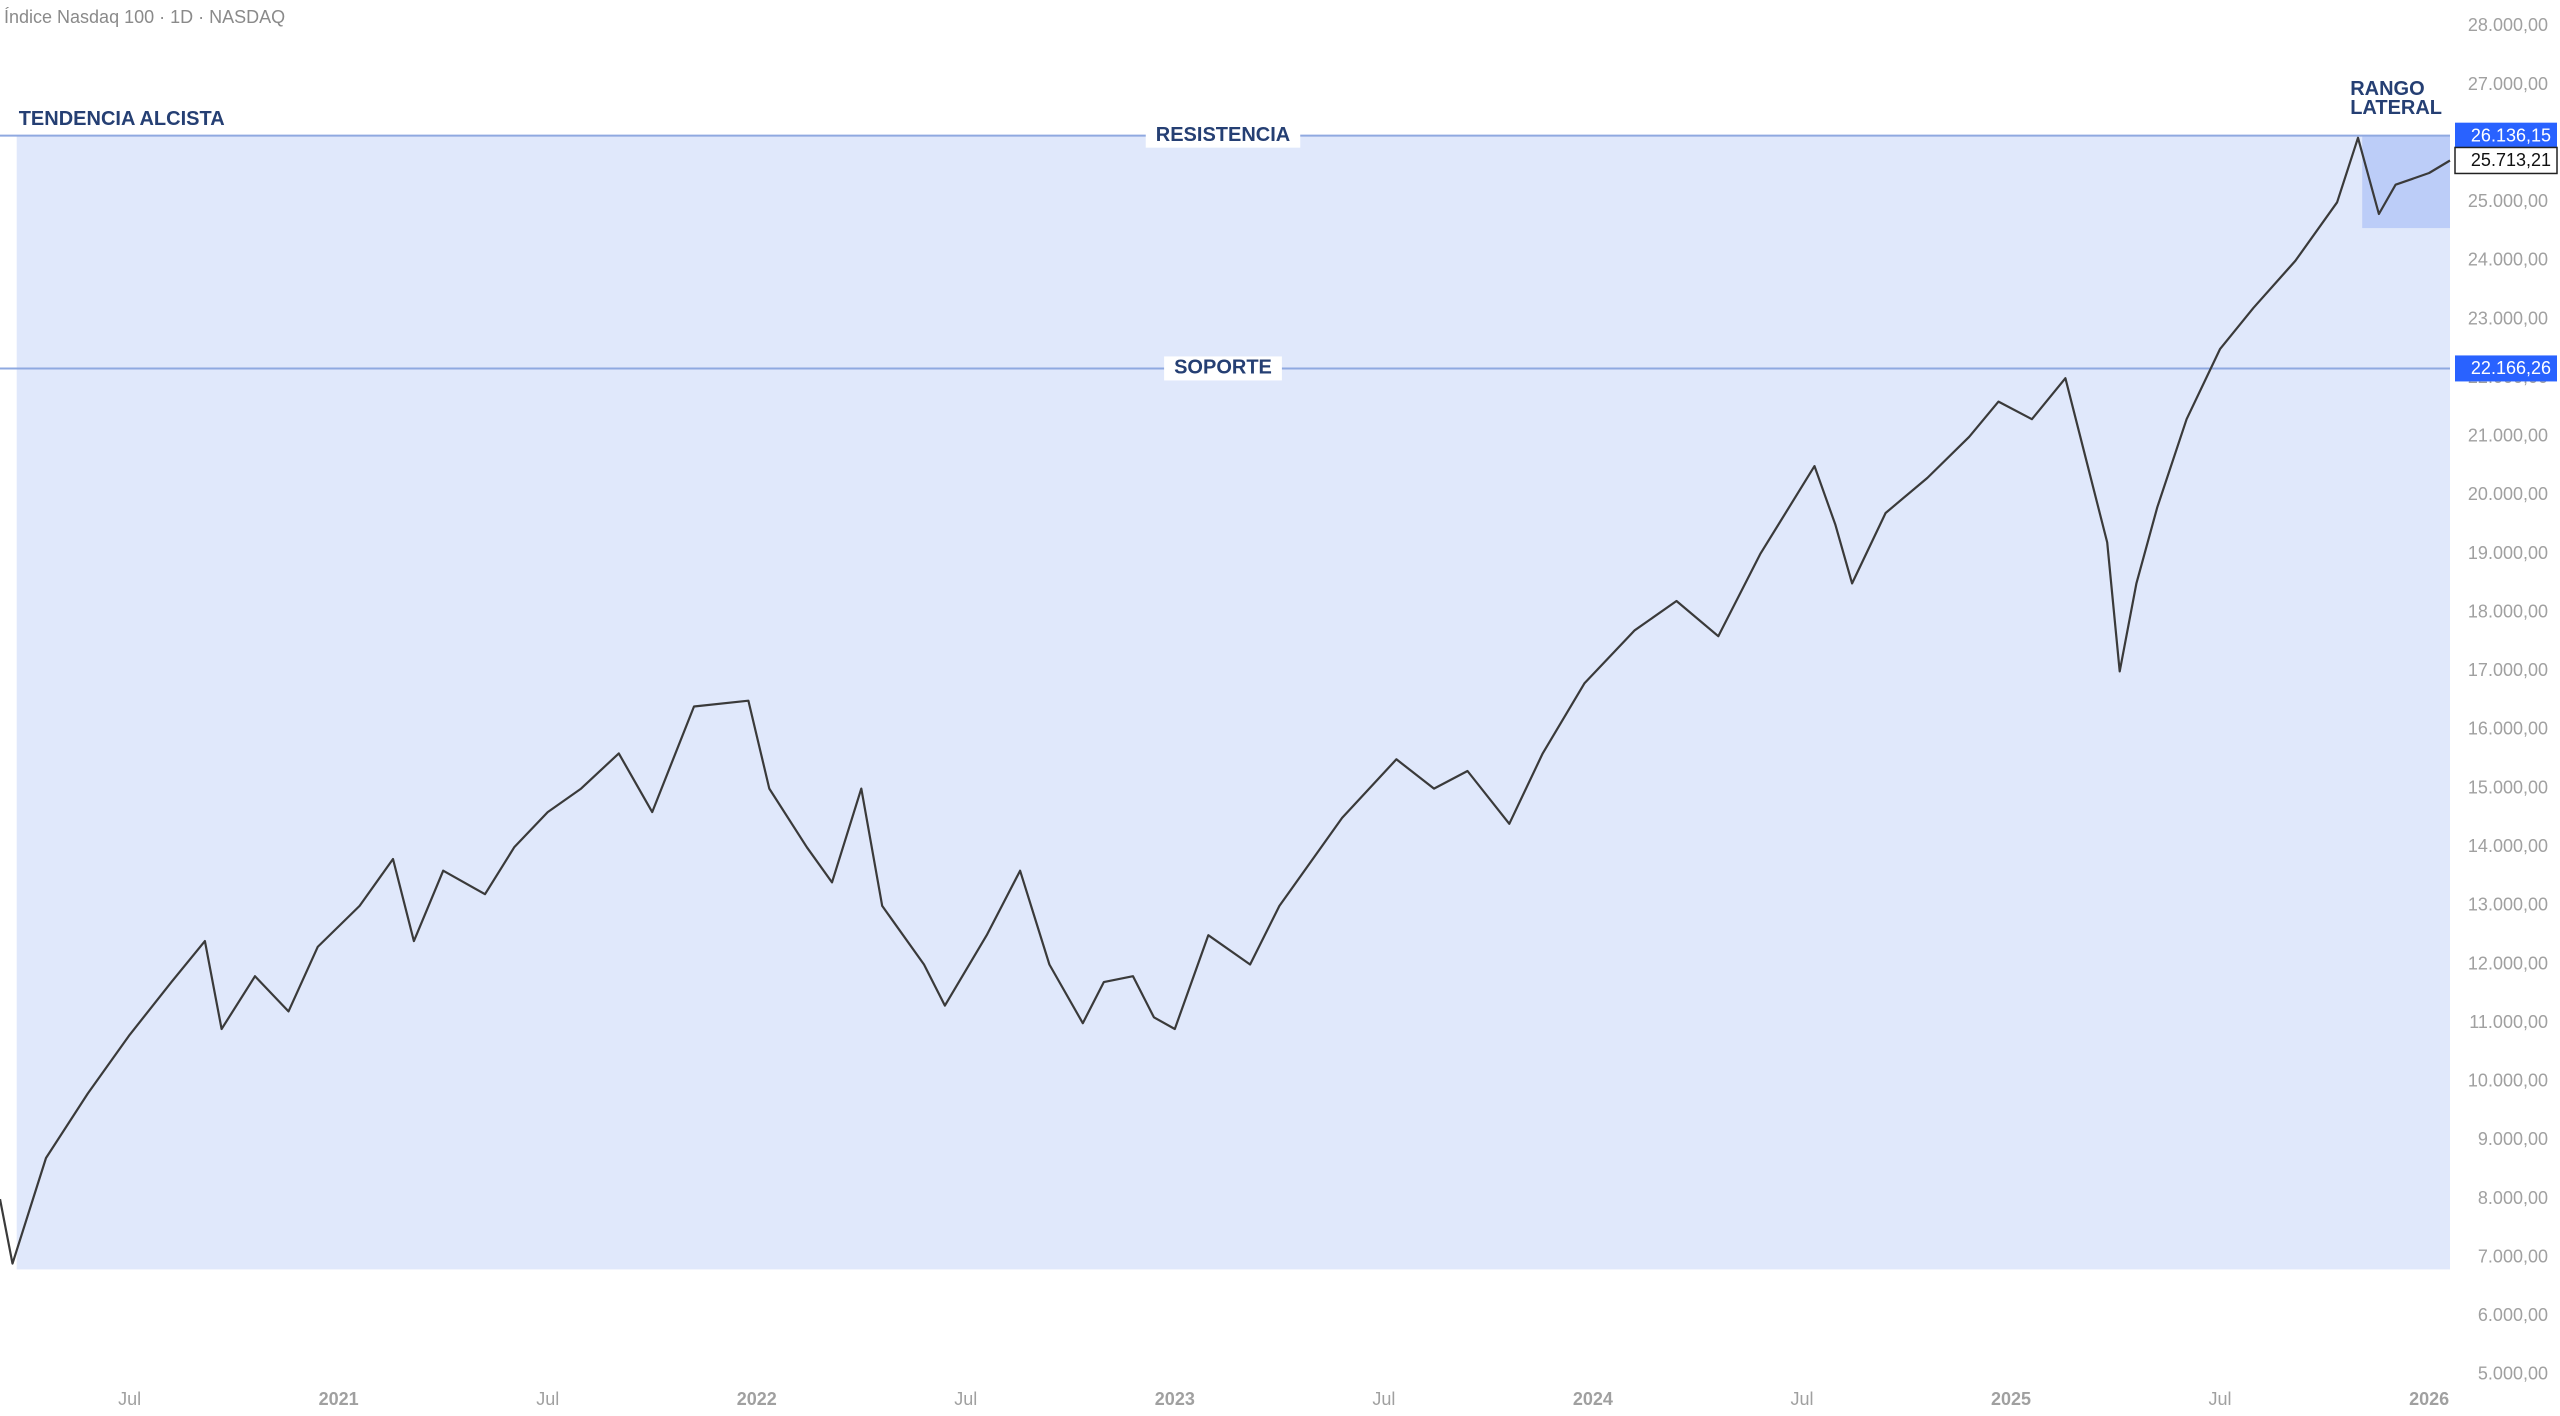  I want to click on y-tick-label: 13.000,00, so click(2508, 905).